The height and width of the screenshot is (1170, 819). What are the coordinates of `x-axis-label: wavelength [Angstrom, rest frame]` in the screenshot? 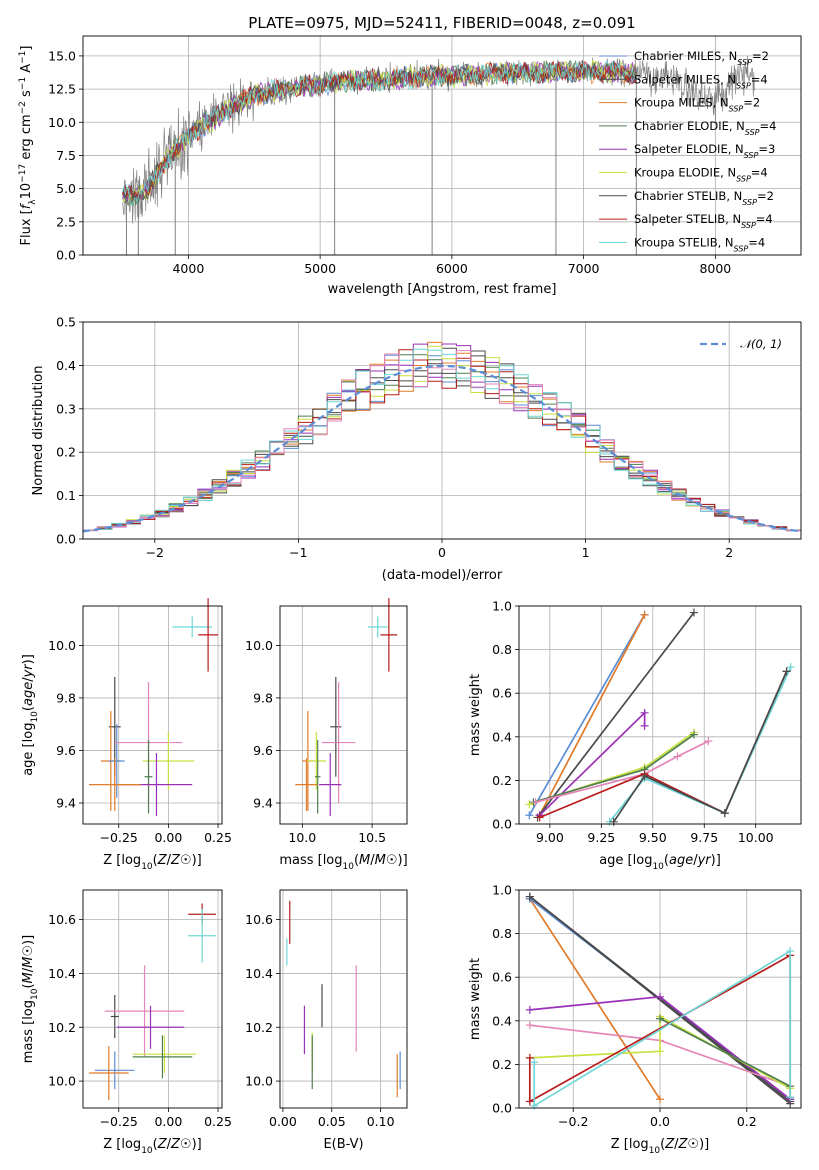 It's located at (442, 289).